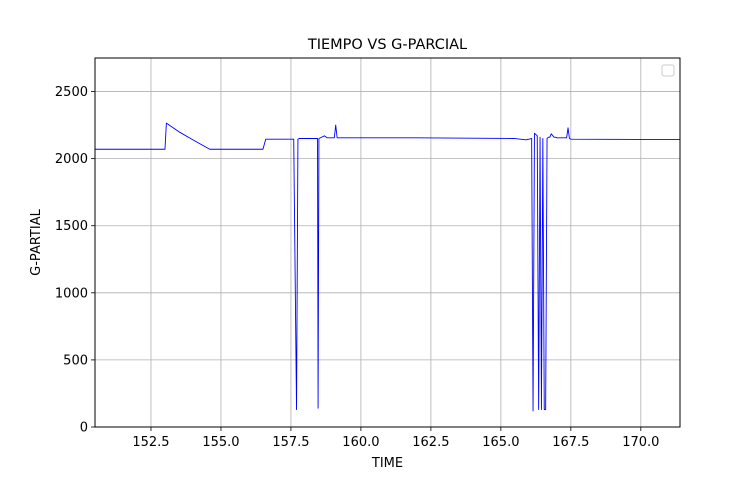 Image resolution: width=756 pixels, height=484 pixels. Describe the element at coordinates (640, 442) in the screenshot. I see `x-tick-label: 170.0` at that location.